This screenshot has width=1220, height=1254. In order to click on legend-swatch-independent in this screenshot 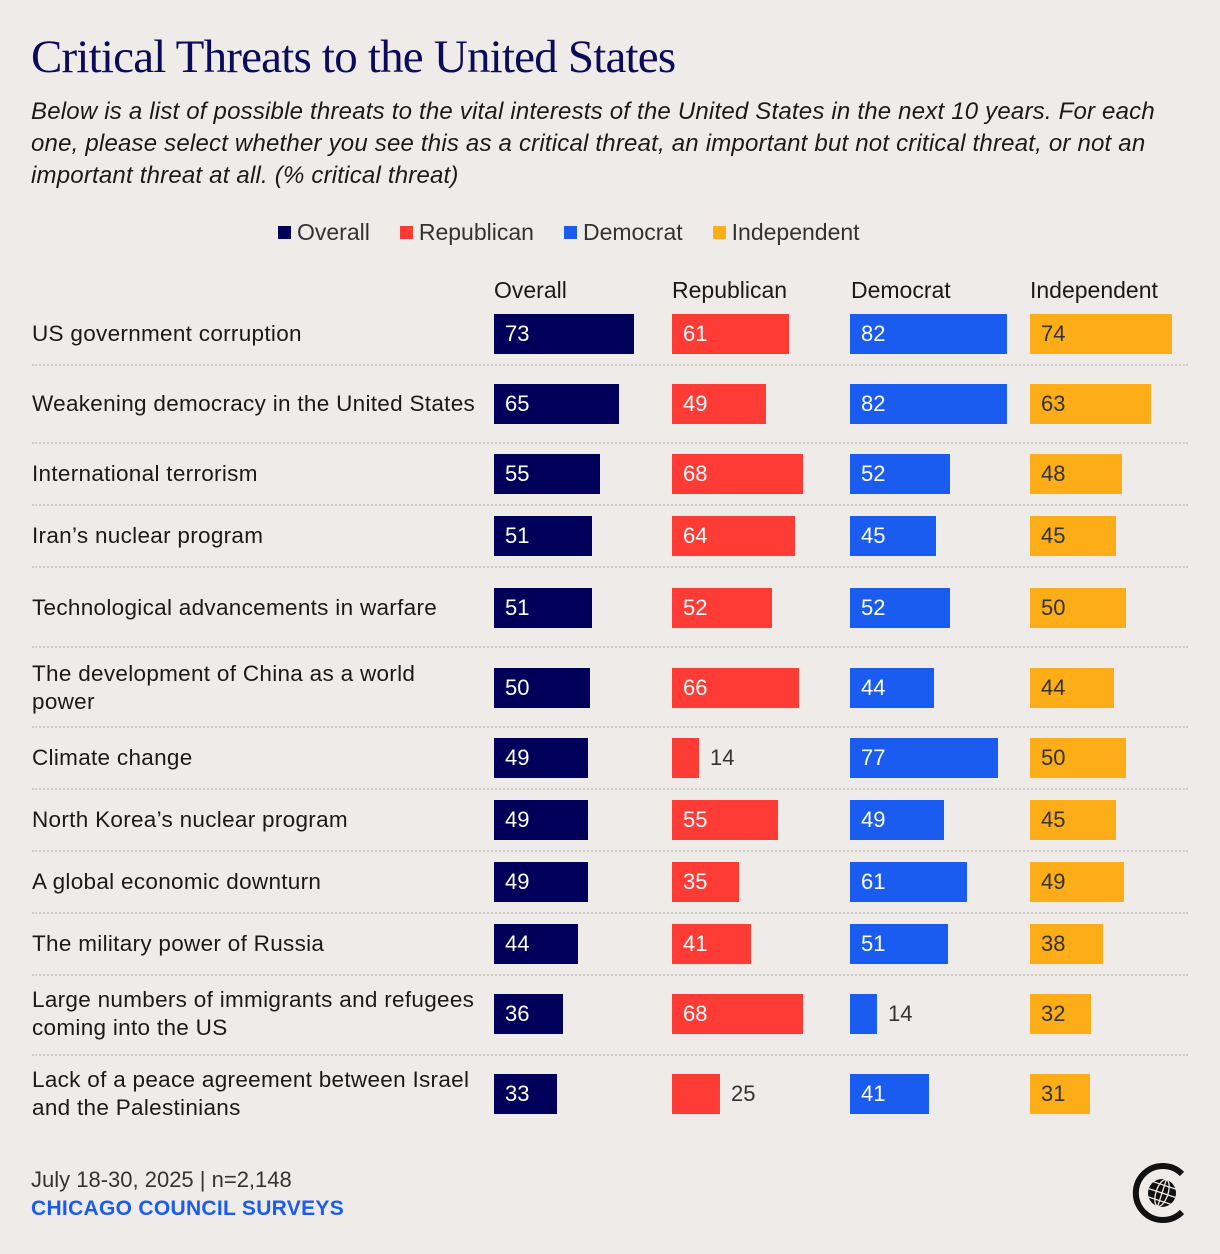, I will do `click(719, 232)`.